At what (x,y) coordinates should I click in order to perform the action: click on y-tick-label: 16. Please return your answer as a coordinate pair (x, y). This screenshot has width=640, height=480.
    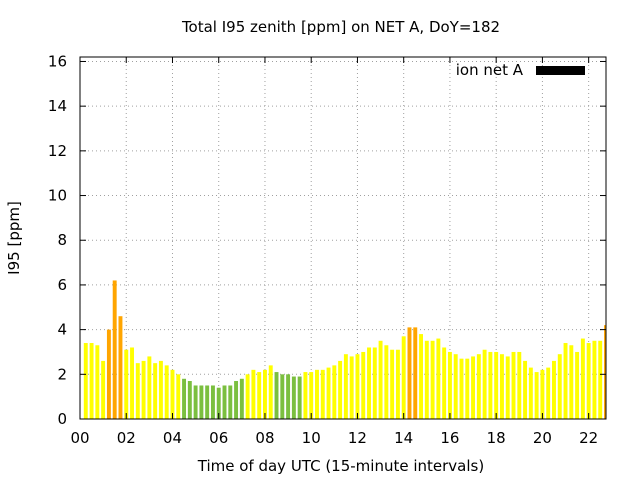
    Looking at the image, I should click on (57, 61).